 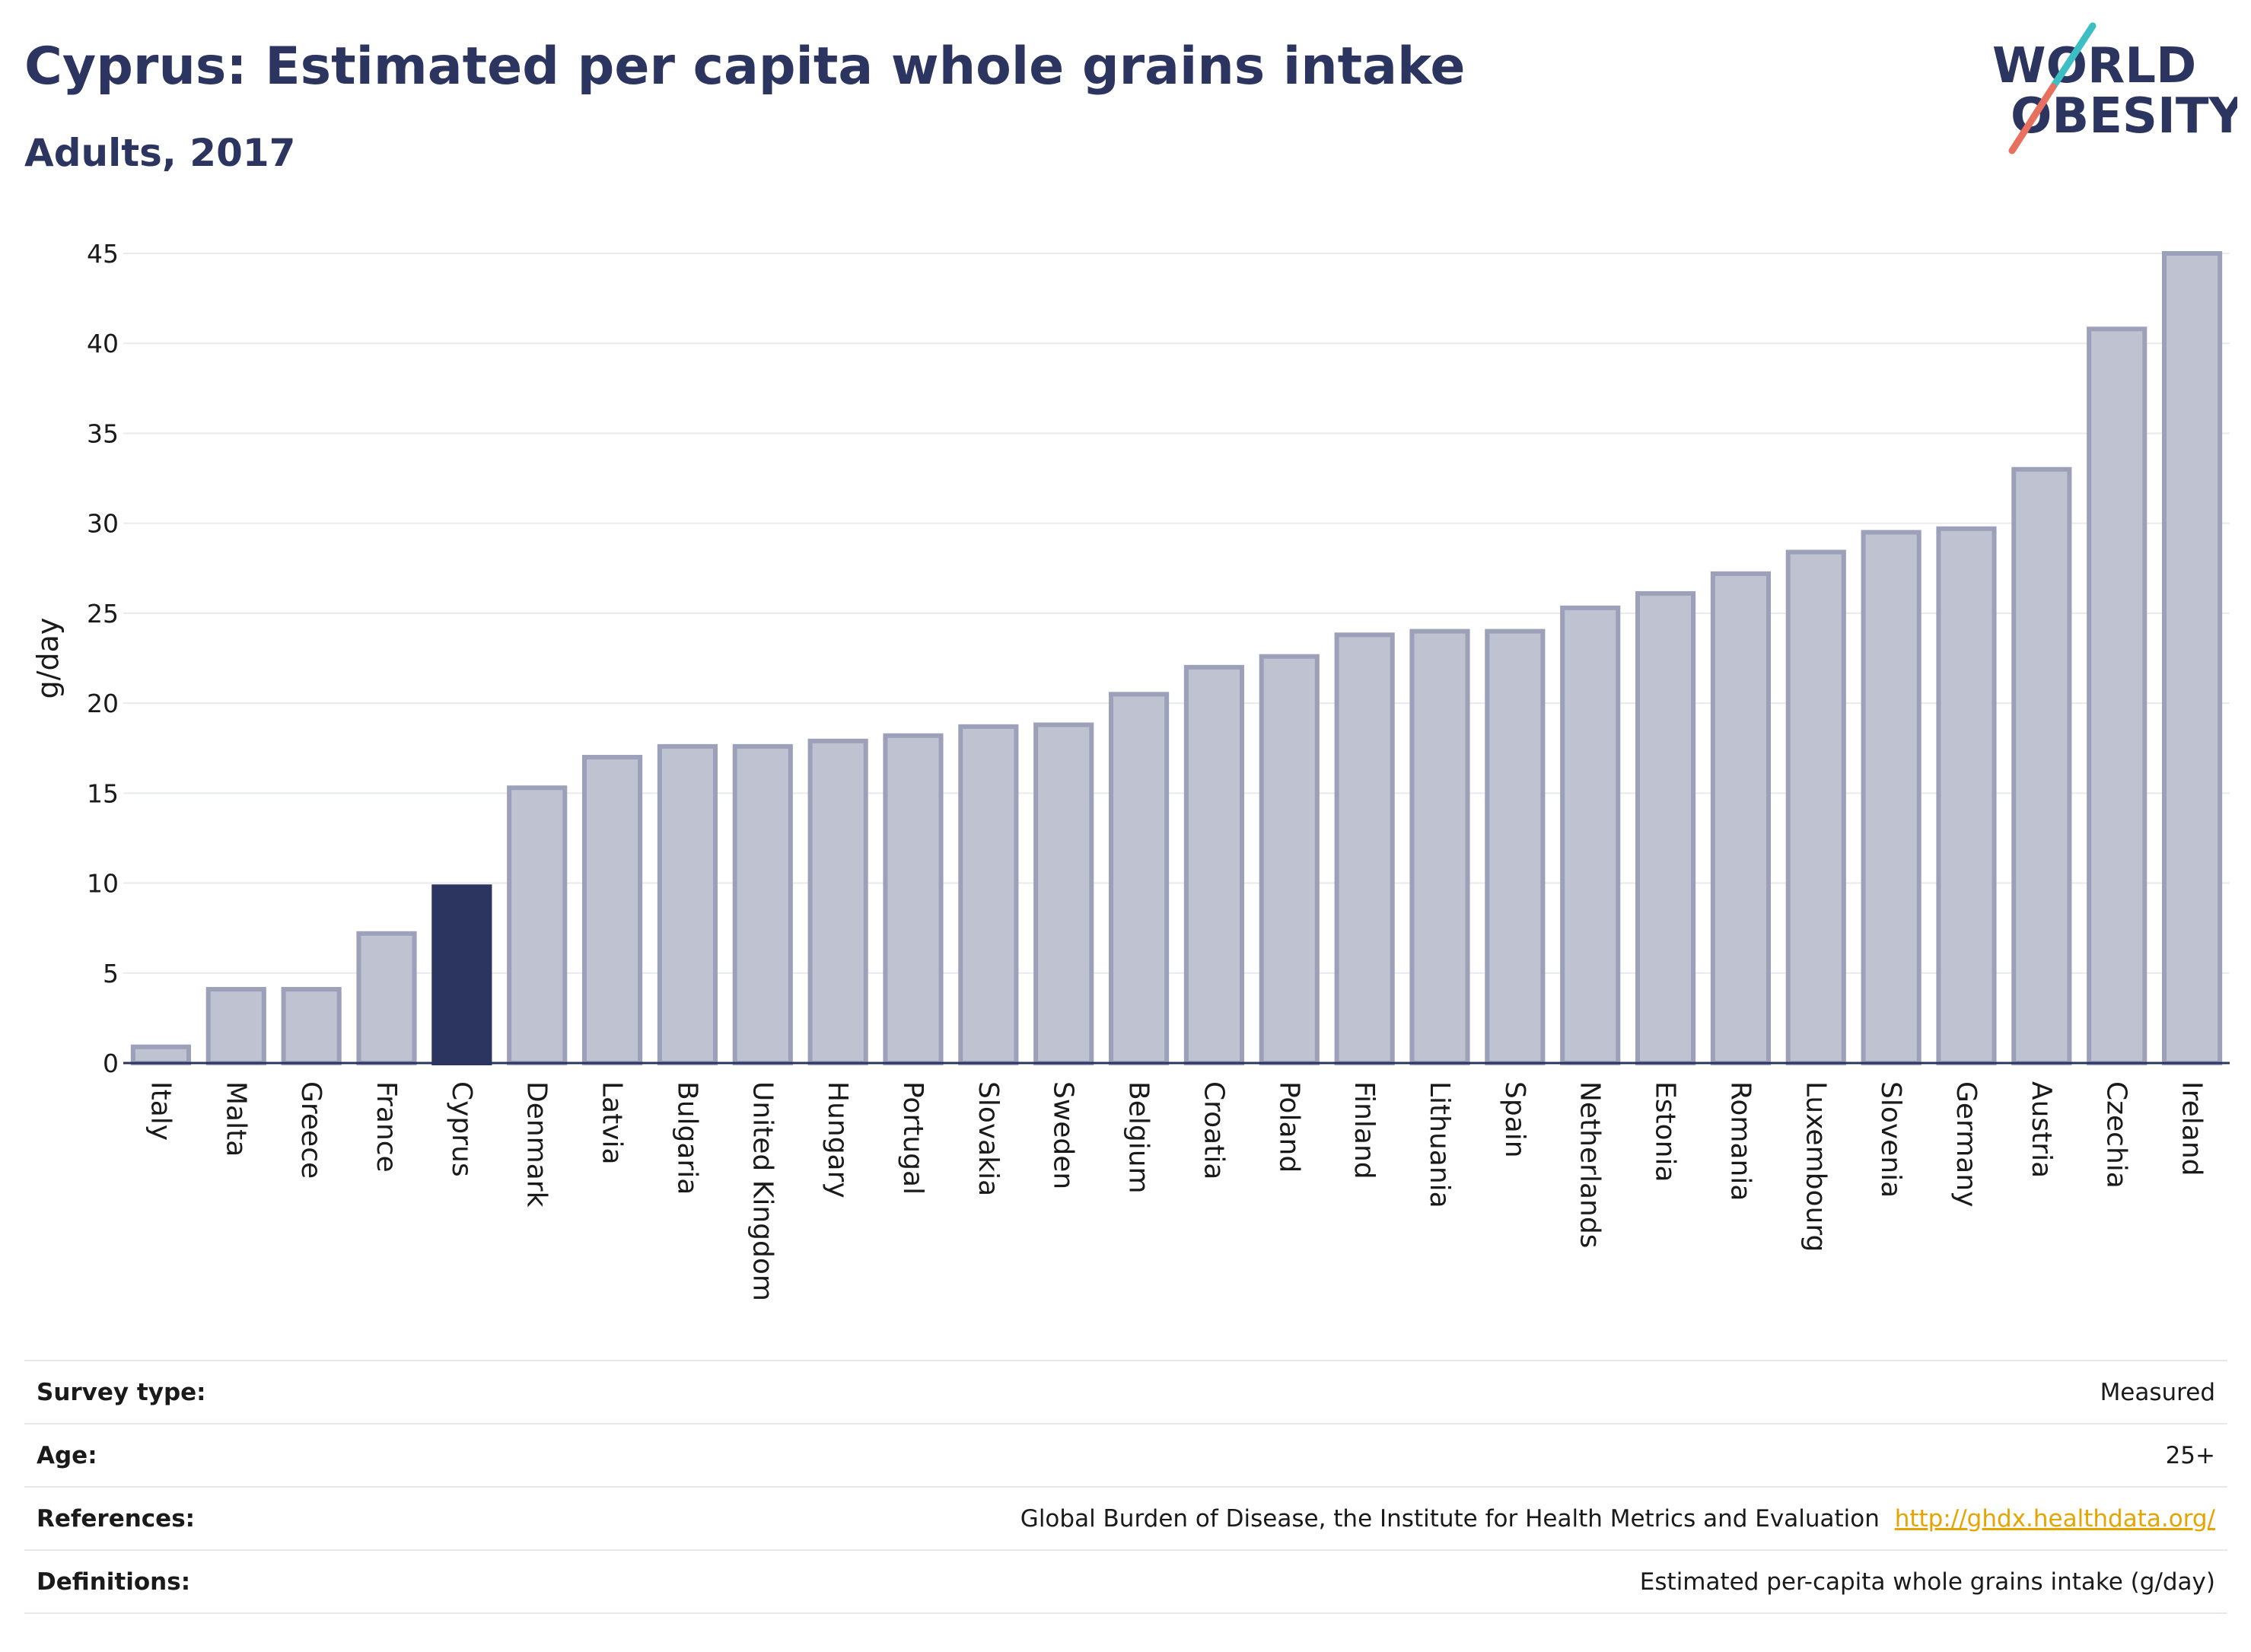 I want to click on survey-type-label: Survey type:, so click(x=121, y=1392).